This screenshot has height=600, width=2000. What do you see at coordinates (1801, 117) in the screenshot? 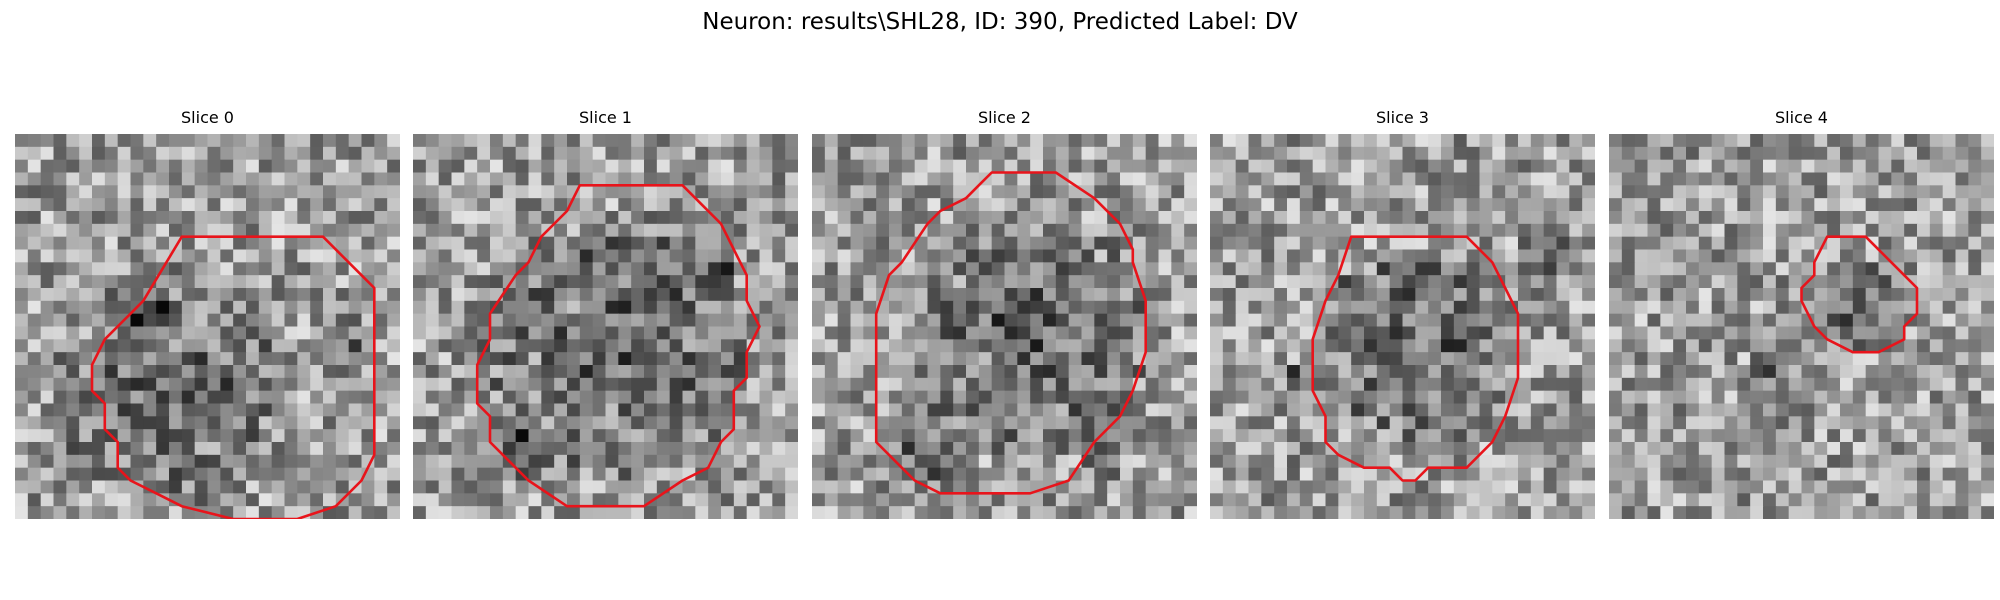
I see `slice-title: Slice 4` at bounding box center [1801, 117].